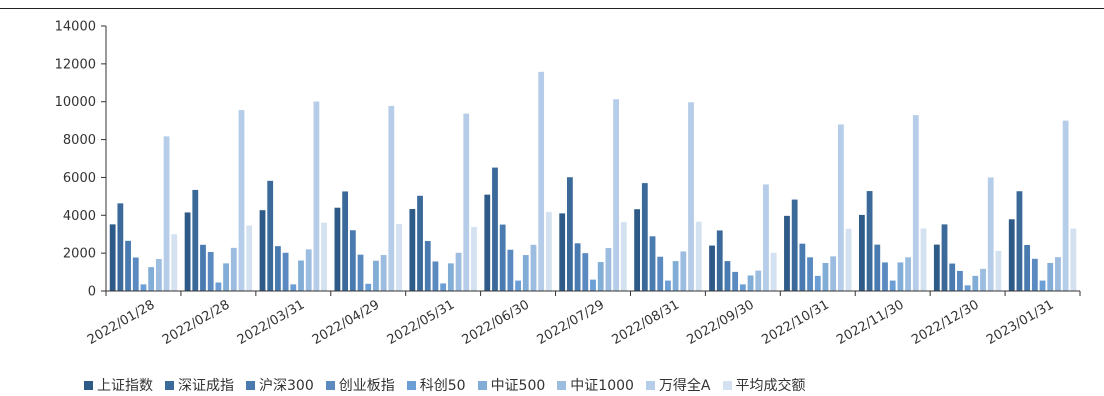  I want to click on y-tick-label: 6000, so click(79, 178).